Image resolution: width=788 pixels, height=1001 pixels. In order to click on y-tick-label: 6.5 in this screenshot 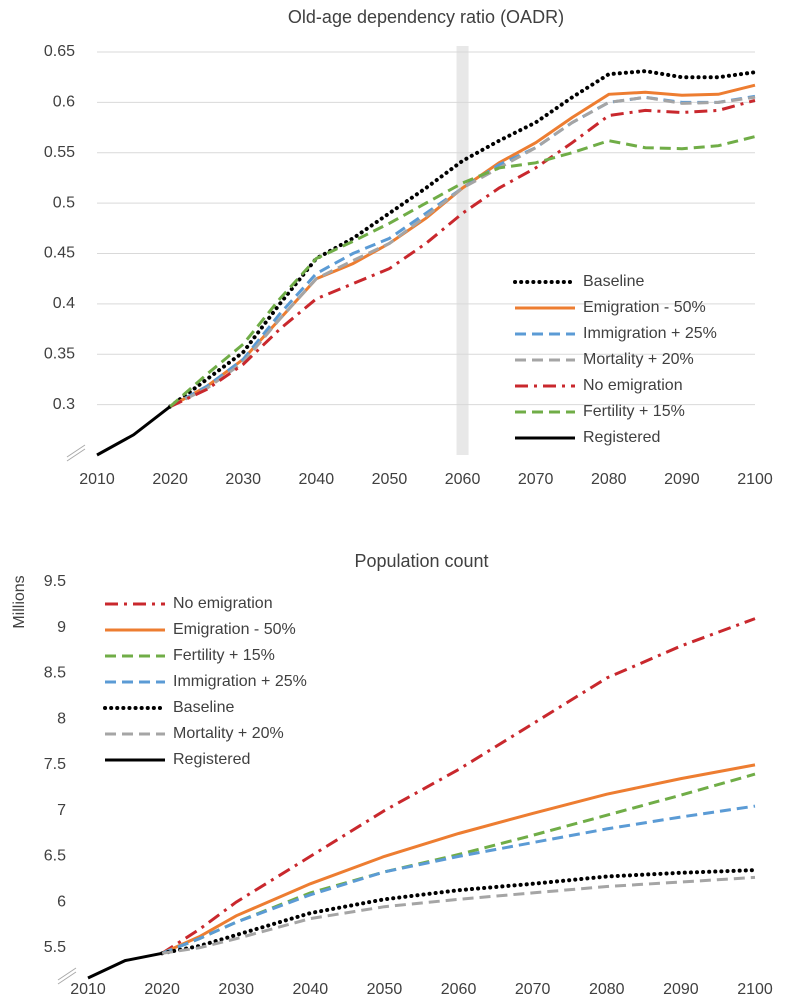, I will do `click(55, 856)`.